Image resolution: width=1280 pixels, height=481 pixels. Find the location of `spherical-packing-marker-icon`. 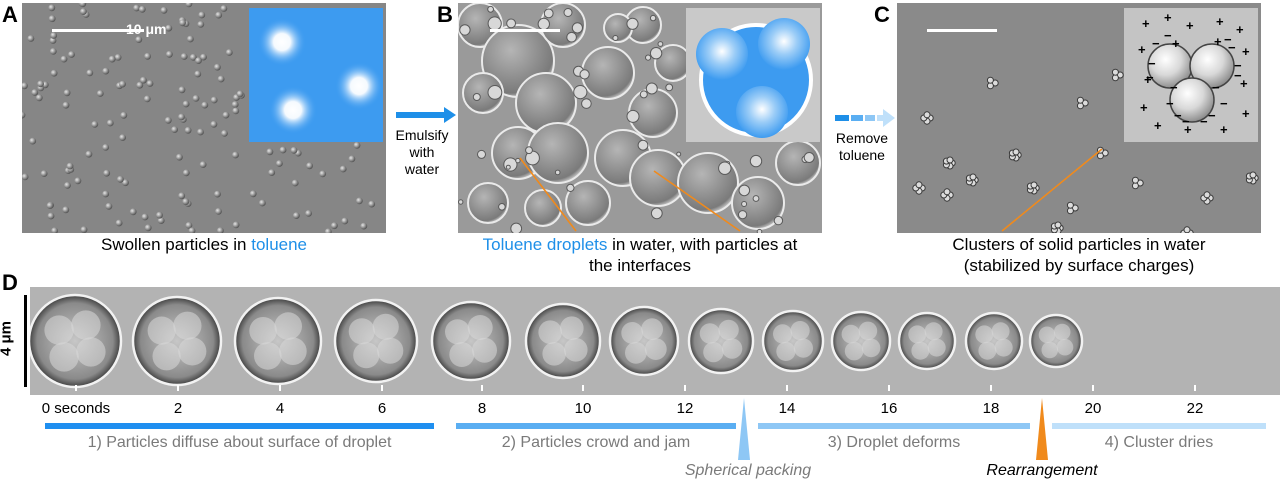

spherical-packing-marker-icon is located at coordinates (744, 429).